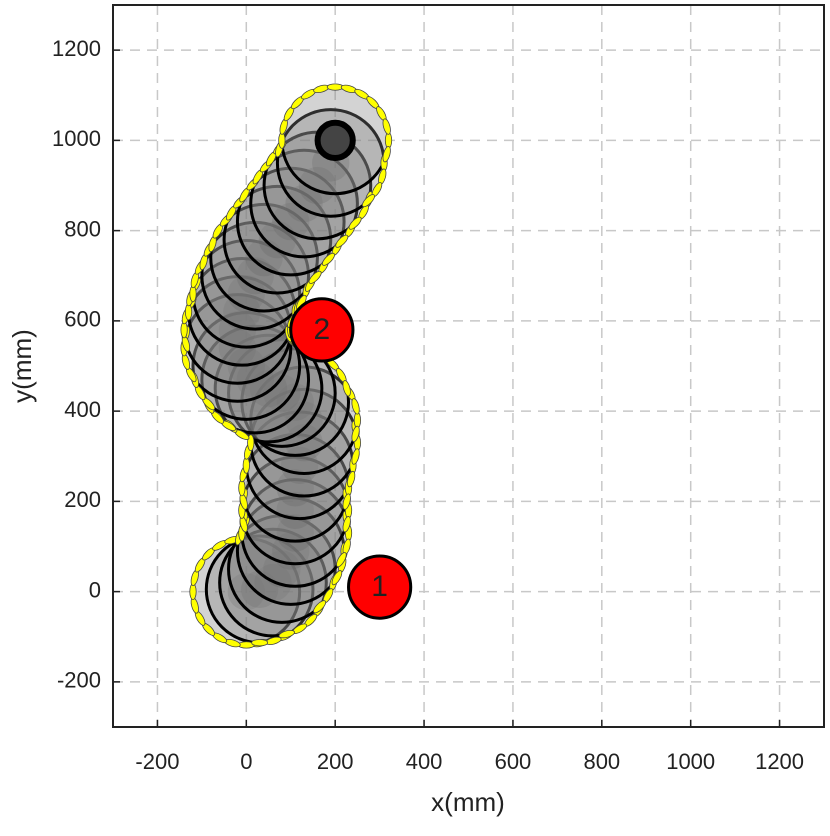  I want to click on x-tick-label: 800, so click(601, 761).